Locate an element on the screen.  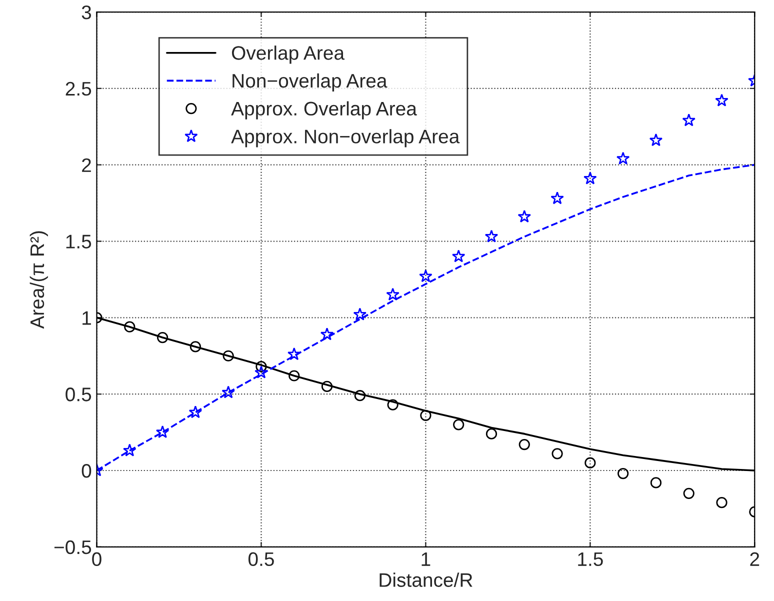
legend-label: Overlap Area is located at coordinates (288, 55).